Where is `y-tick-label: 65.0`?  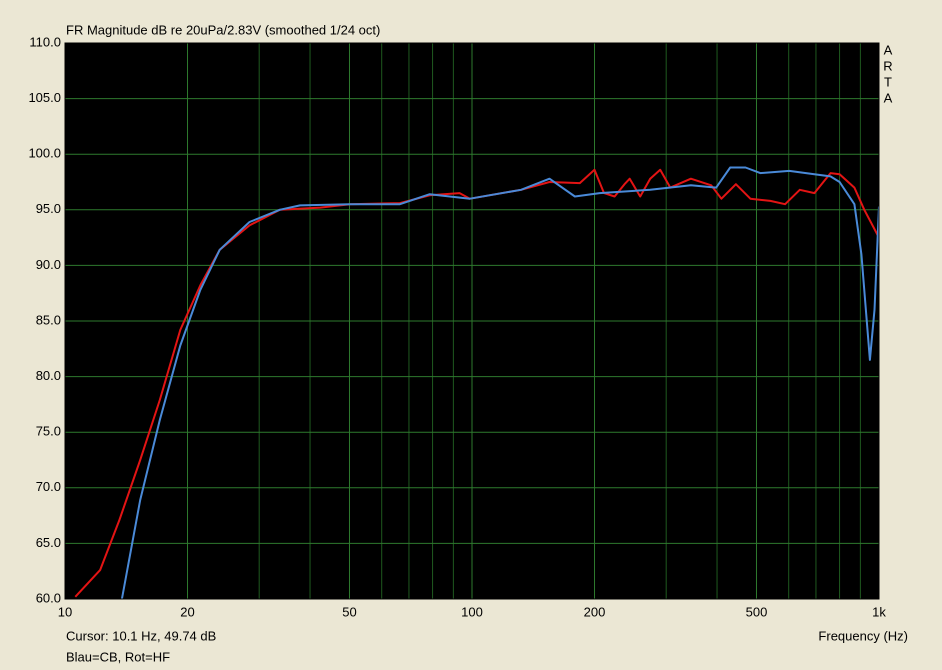 y-tick-label: 65.0 is located at coordinates (48, 542).